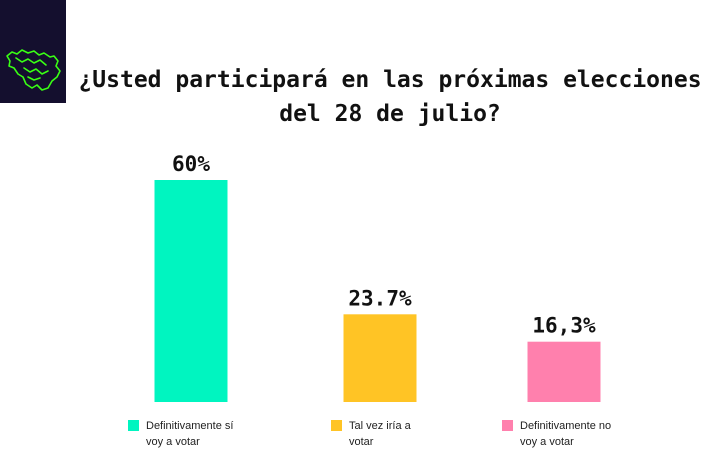 The width and height of the screenshot is (710, 450). I want to click on legend-label: Tal vez iría a votar, so click(409, 434).